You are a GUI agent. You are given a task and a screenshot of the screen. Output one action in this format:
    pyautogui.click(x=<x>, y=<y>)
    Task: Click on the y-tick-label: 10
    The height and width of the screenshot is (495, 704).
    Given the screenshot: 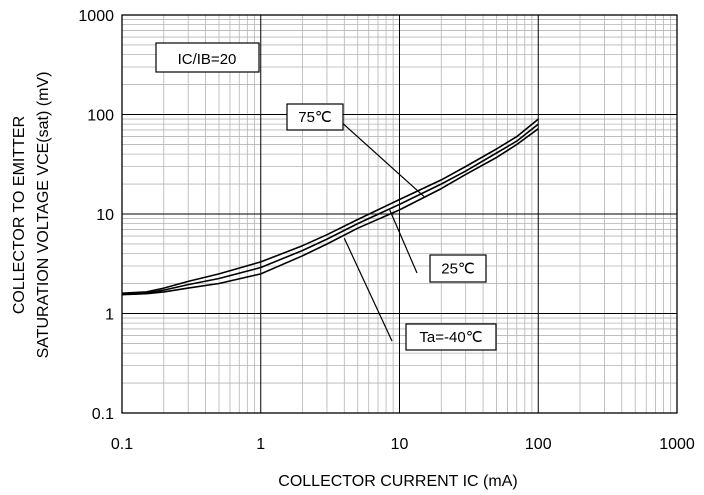 What is the action you would take?
    pyautogui.click(x=105, y=215)
    